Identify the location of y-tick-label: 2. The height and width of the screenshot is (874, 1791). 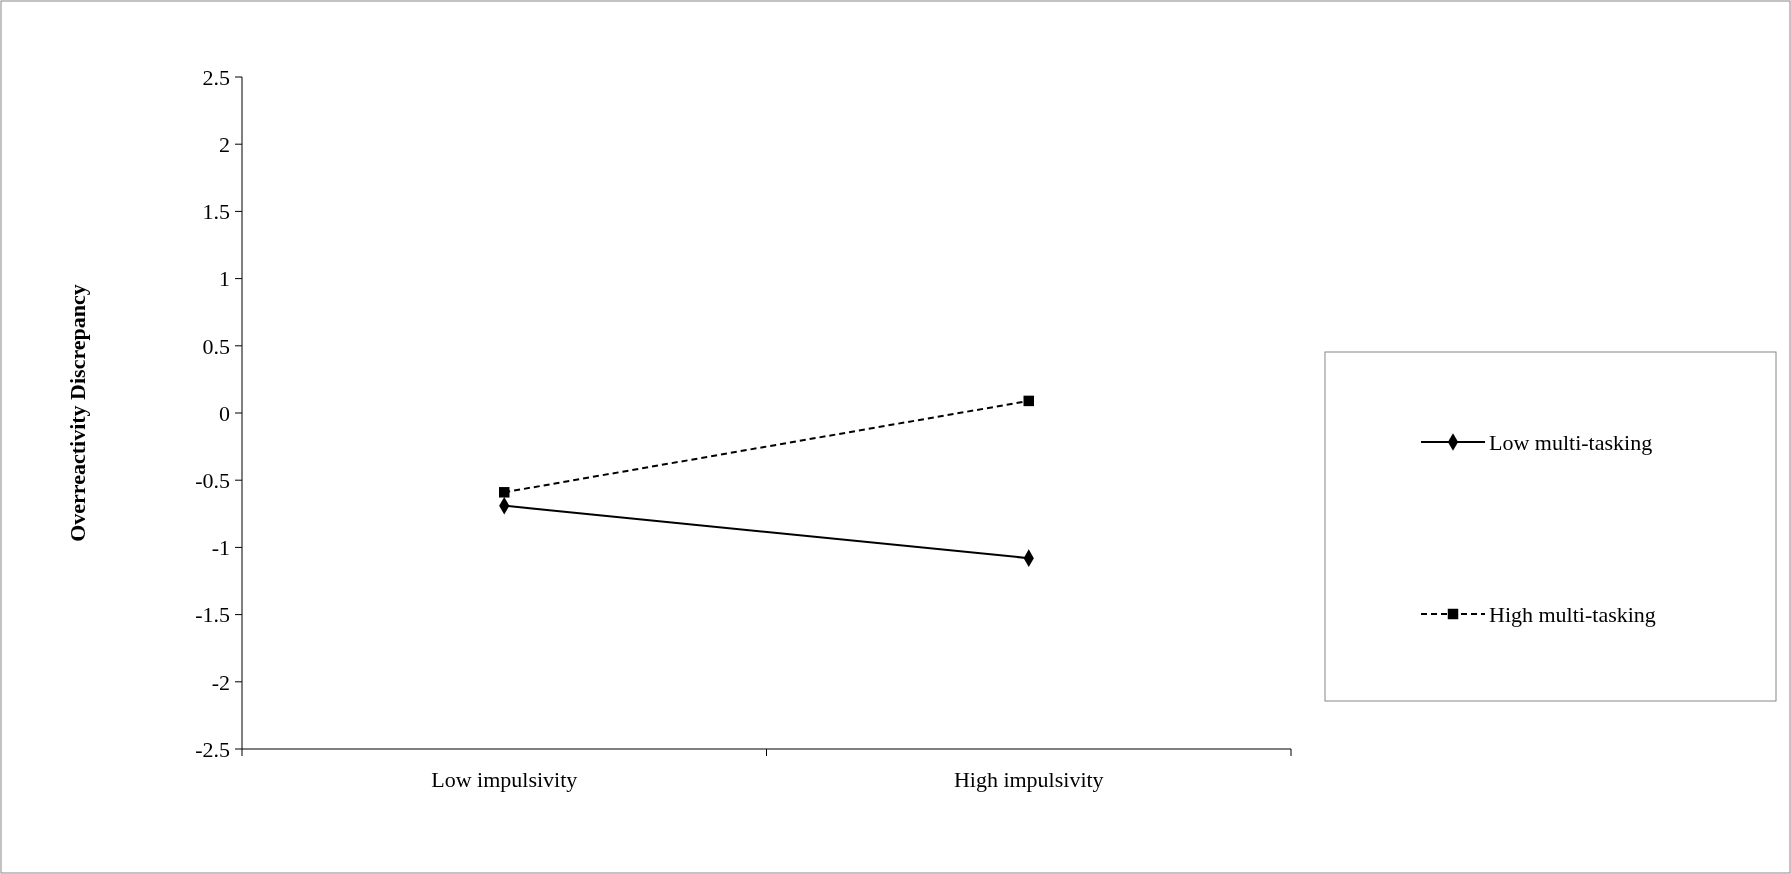
(224, 144).